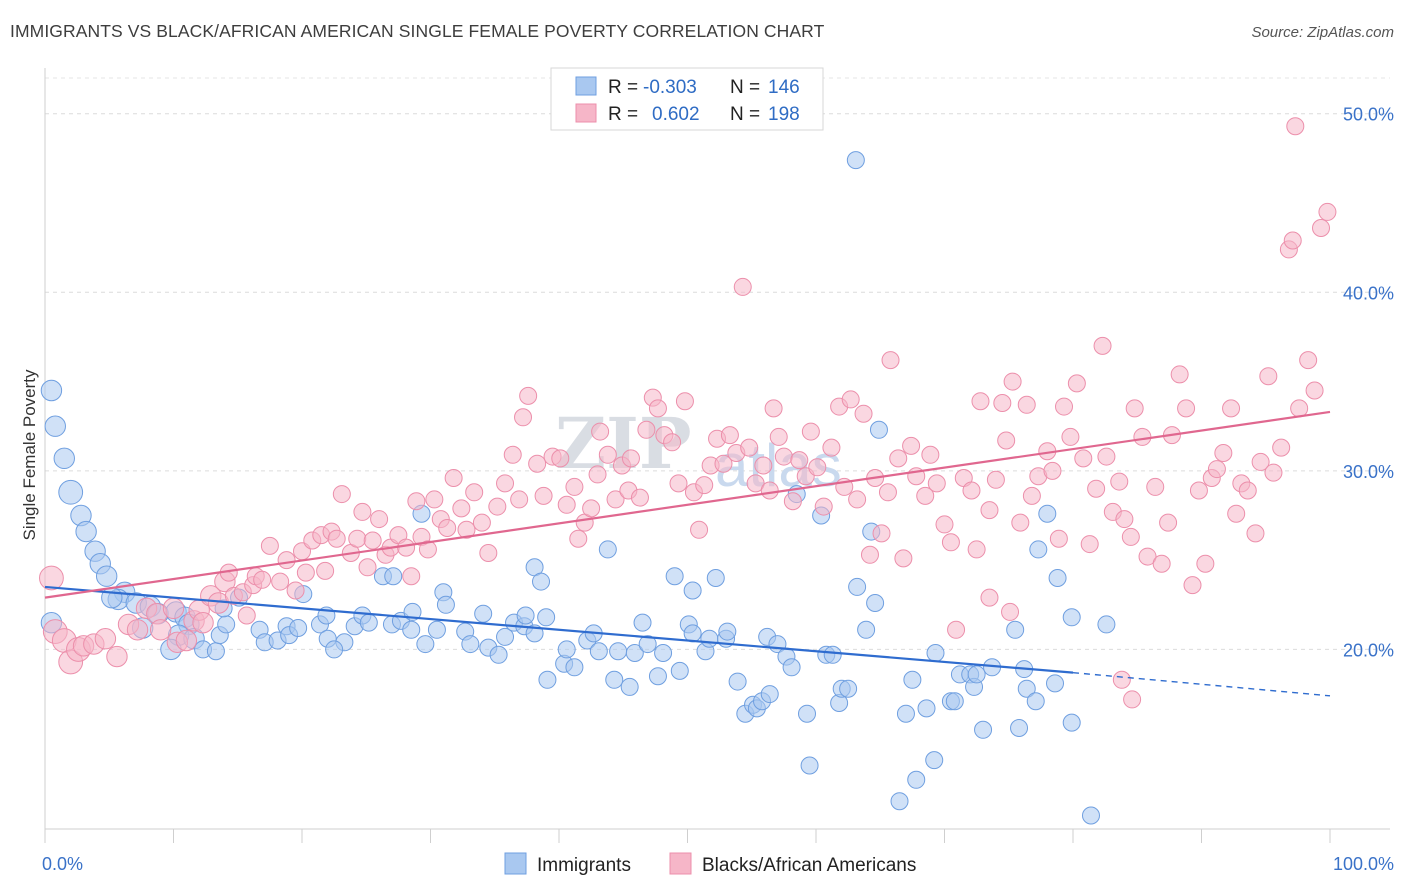 This screenshot has height=892, width=1406. Describe the element at coordinates (1322, 32) in the screenshot. I see `chart-source: Source: ZipAtlas.com` at that location.